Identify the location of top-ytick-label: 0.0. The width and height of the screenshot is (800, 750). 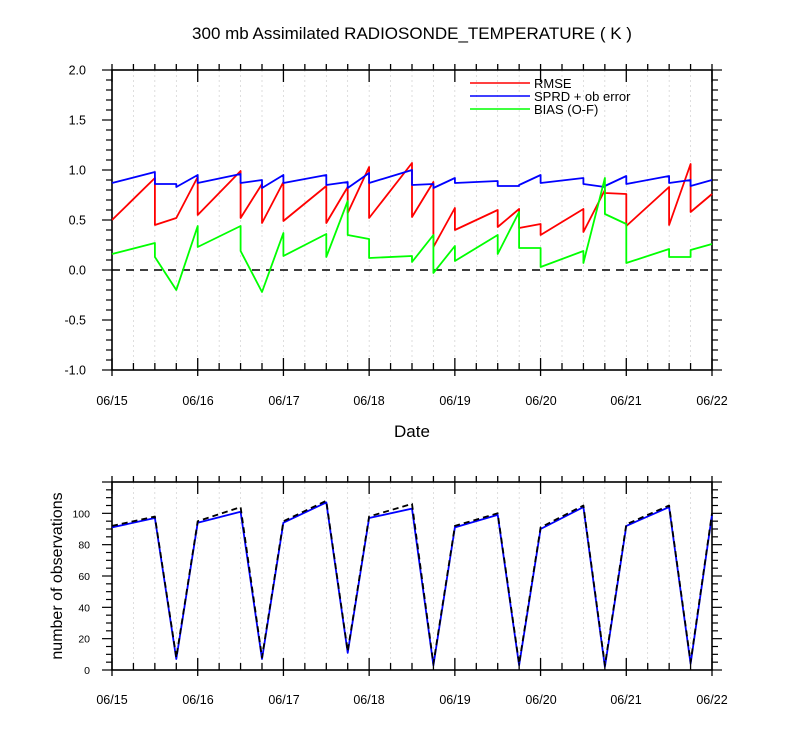
(77, 271).